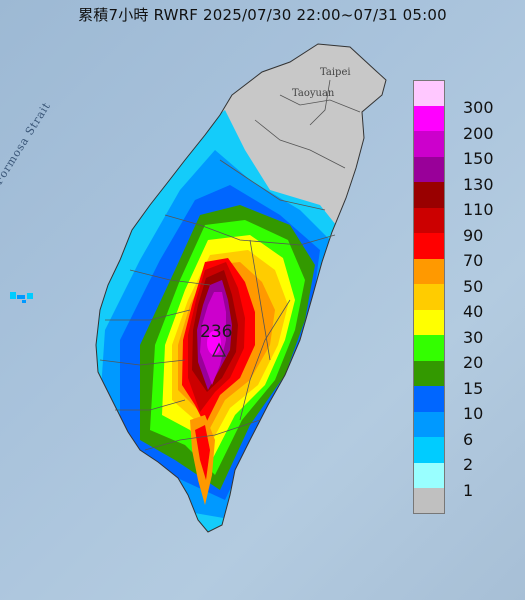  What do you see at coordinates (473, 286) in the screenshot?
I see `legend-label: 50` at bounding box center [473, 286].